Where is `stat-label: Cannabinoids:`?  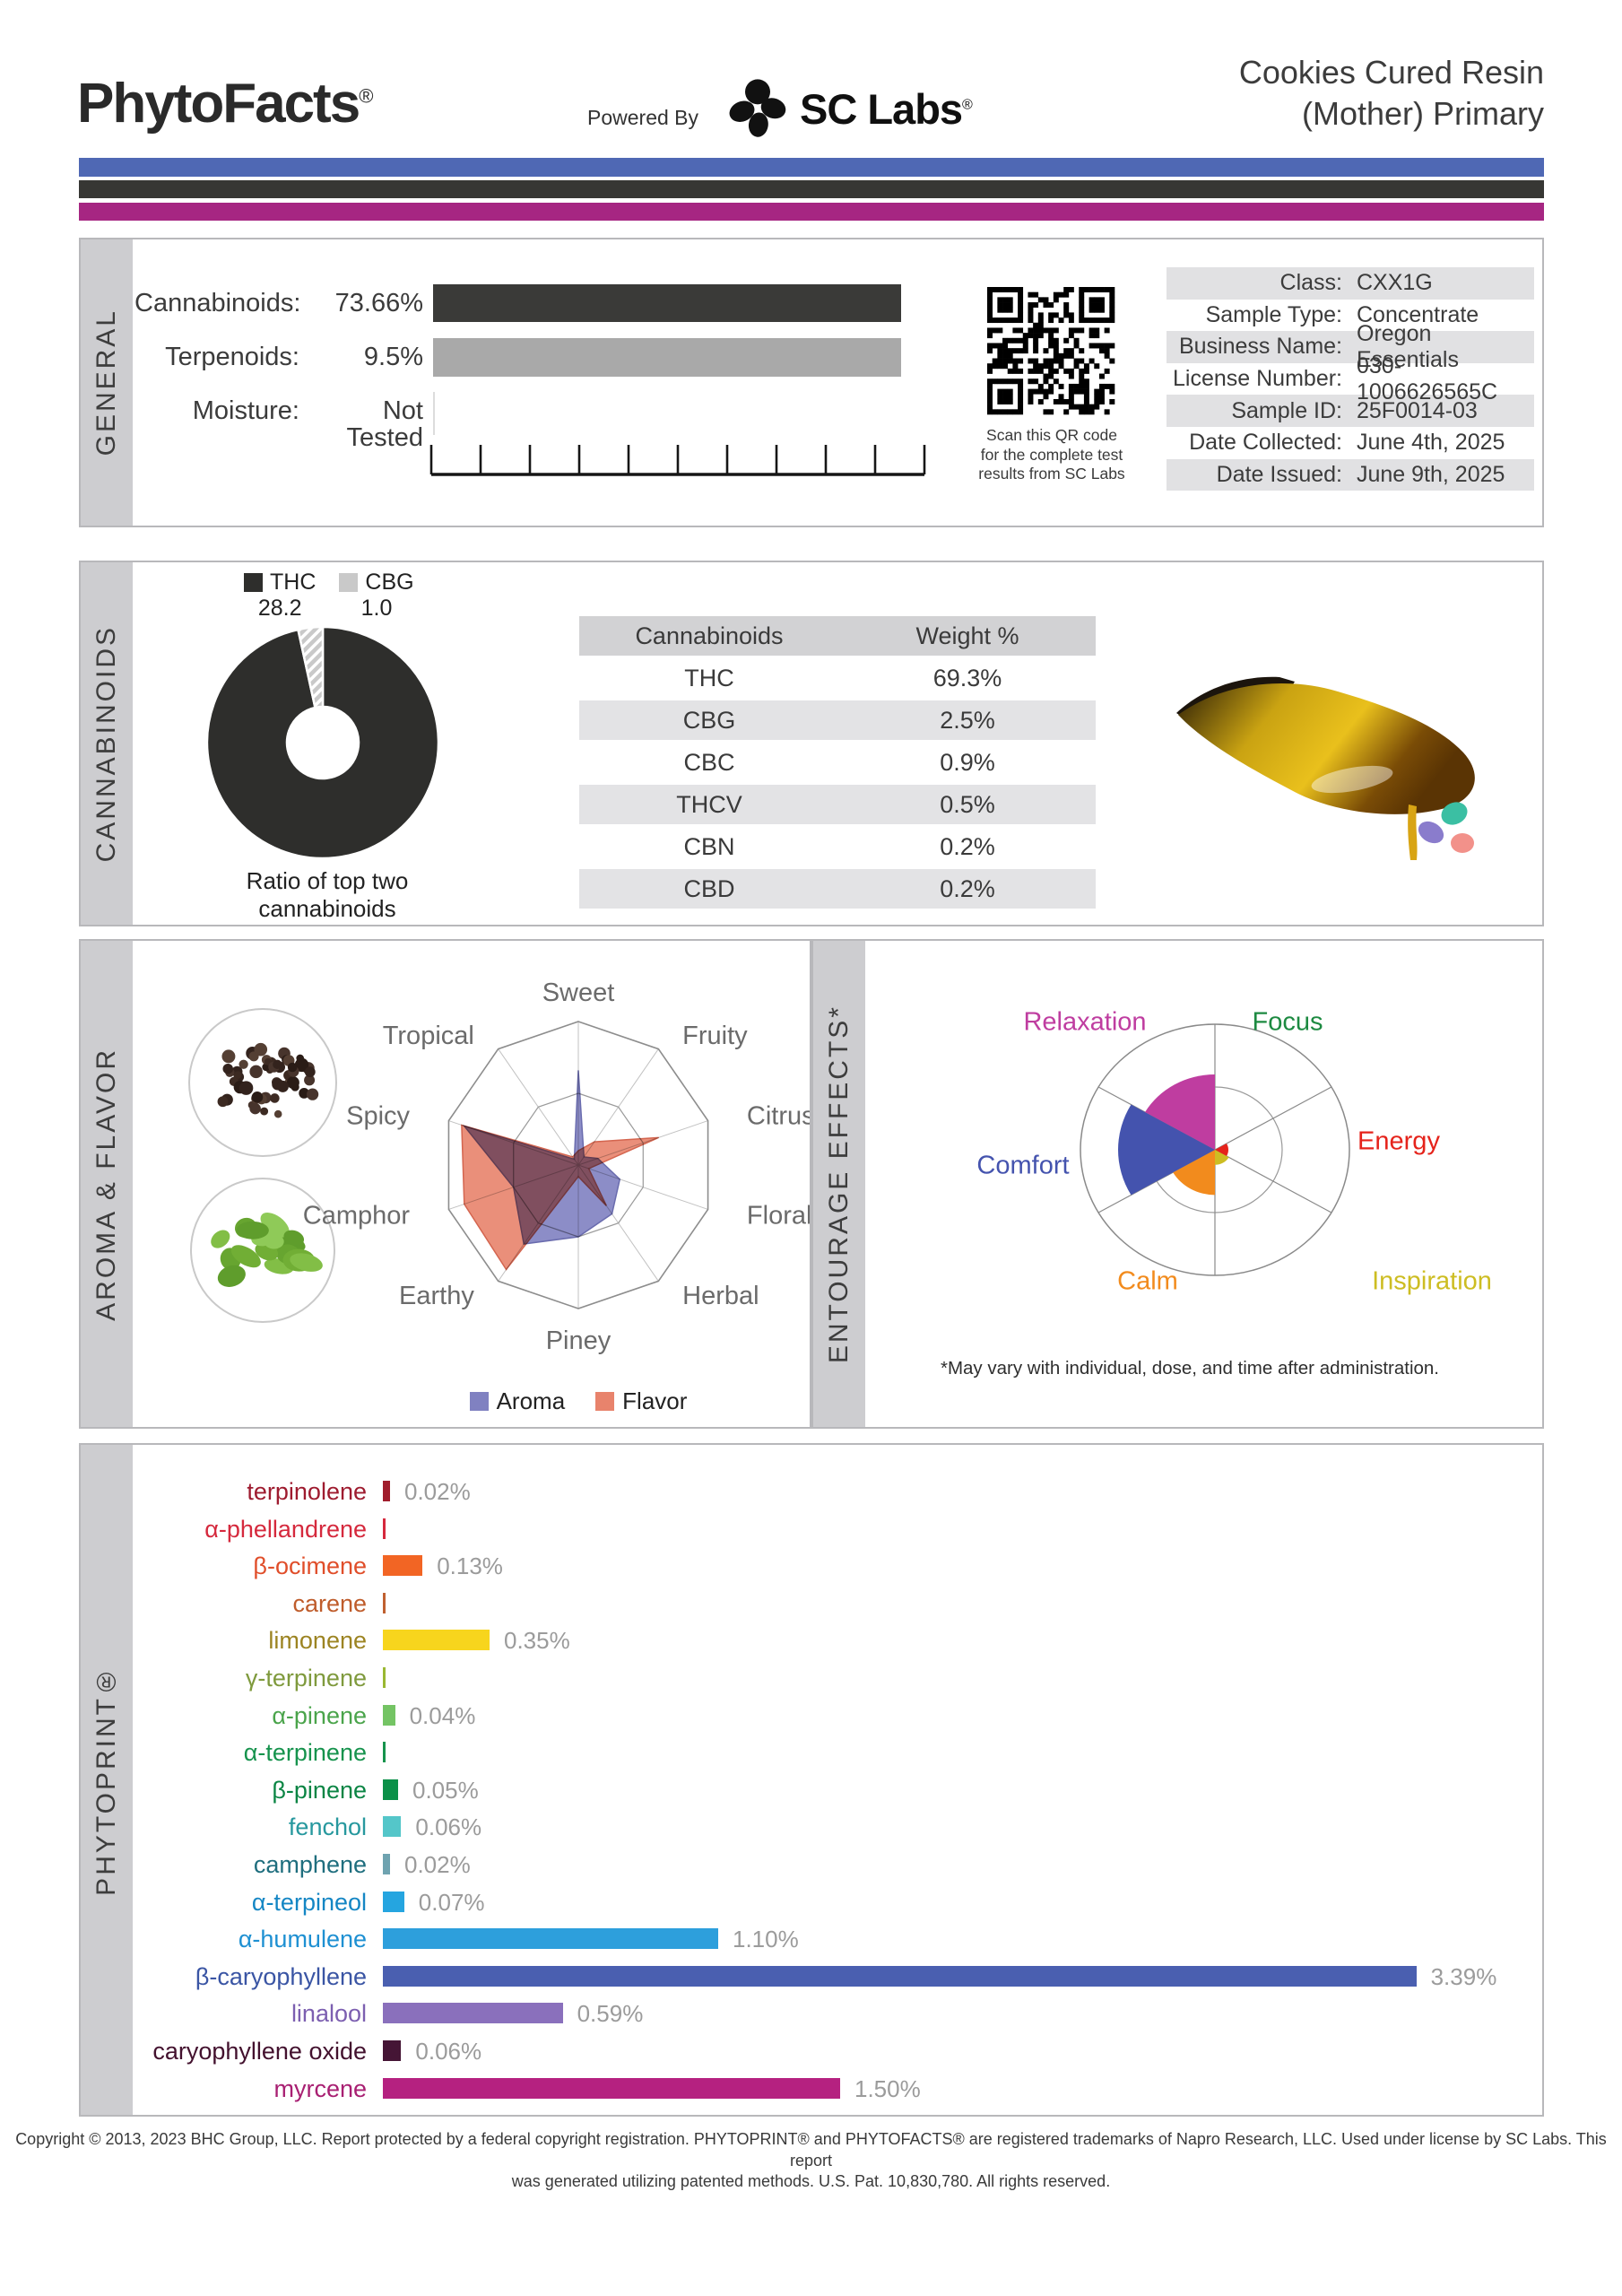
stat-label: Cannabinoids: is located at coordinates (217, 303).